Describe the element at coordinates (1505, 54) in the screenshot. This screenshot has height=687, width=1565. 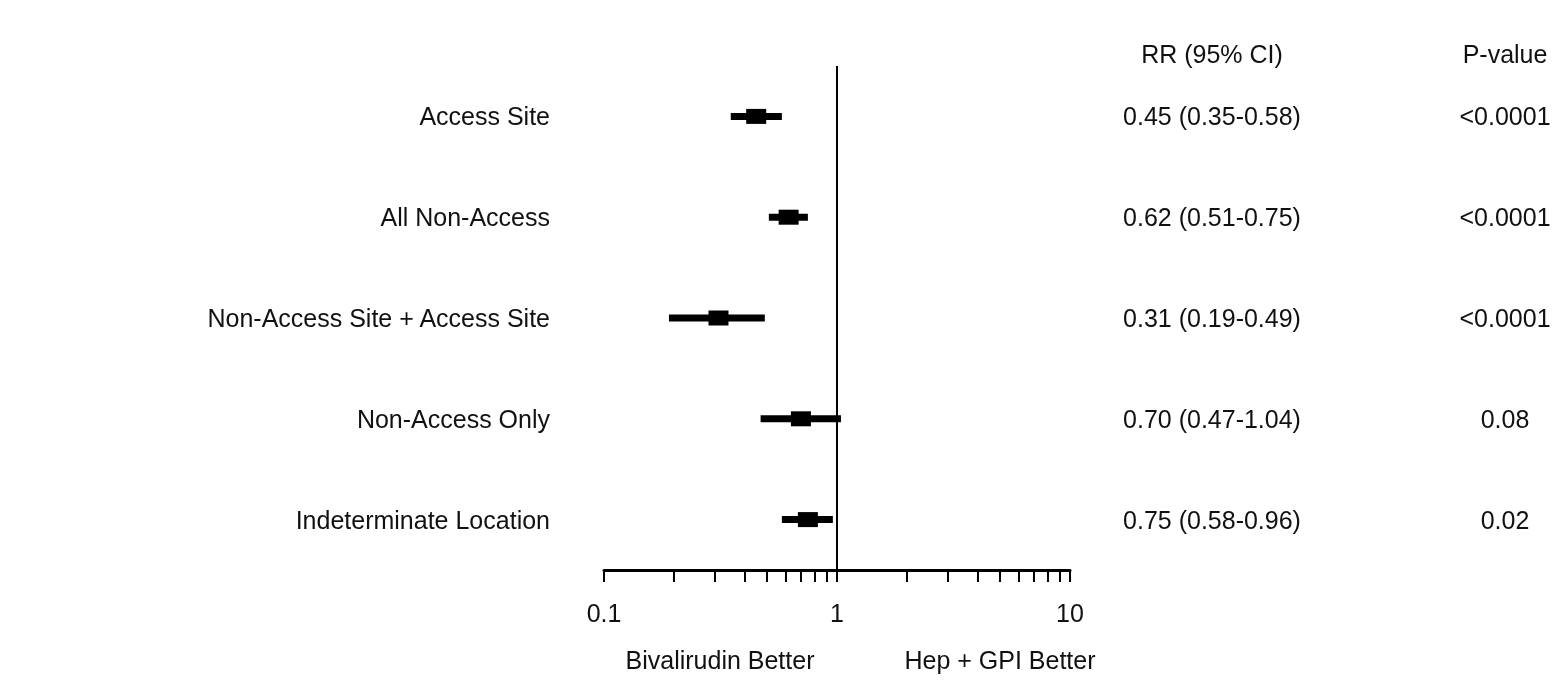
I see `text: P-value` at that location.